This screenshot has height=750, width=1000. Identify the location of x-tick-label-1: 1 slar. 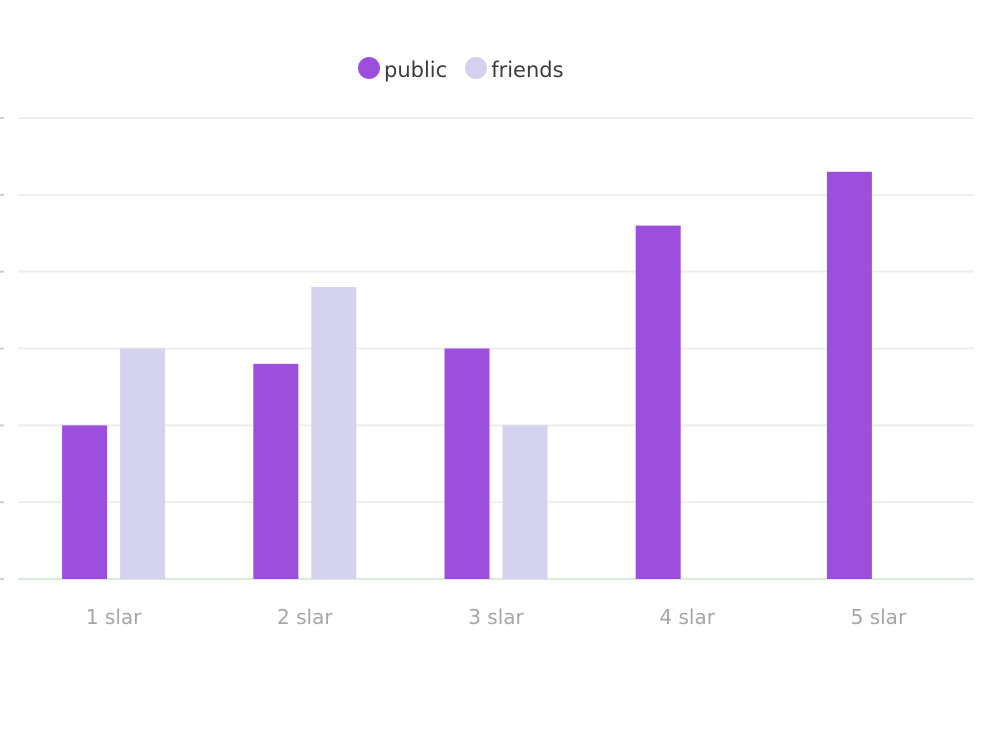
(114, 617).